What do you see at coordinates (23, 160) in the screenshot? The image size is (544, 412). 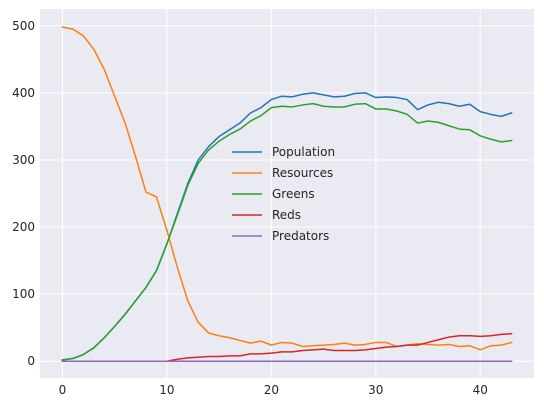 I see `y-tick-label: 300` at bounding box center [23, 160].